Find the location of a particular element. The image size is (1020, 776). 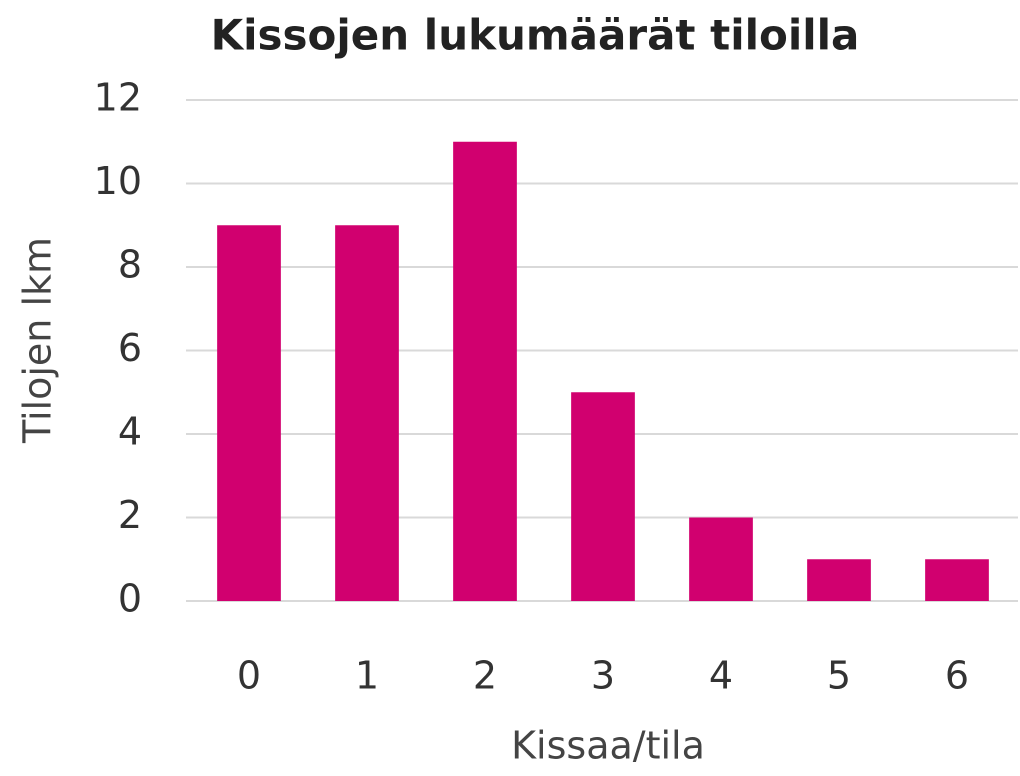

y-tick-label: 8 is located at coordinates (130, 265).